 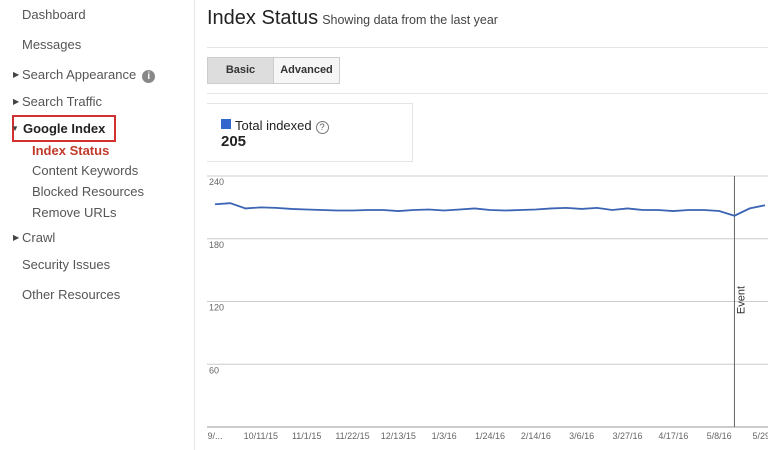 What do you see at coordinates (216, 245) in the screenshot?
I see `y-tick-label: 180` at bounding box center [216, 245].